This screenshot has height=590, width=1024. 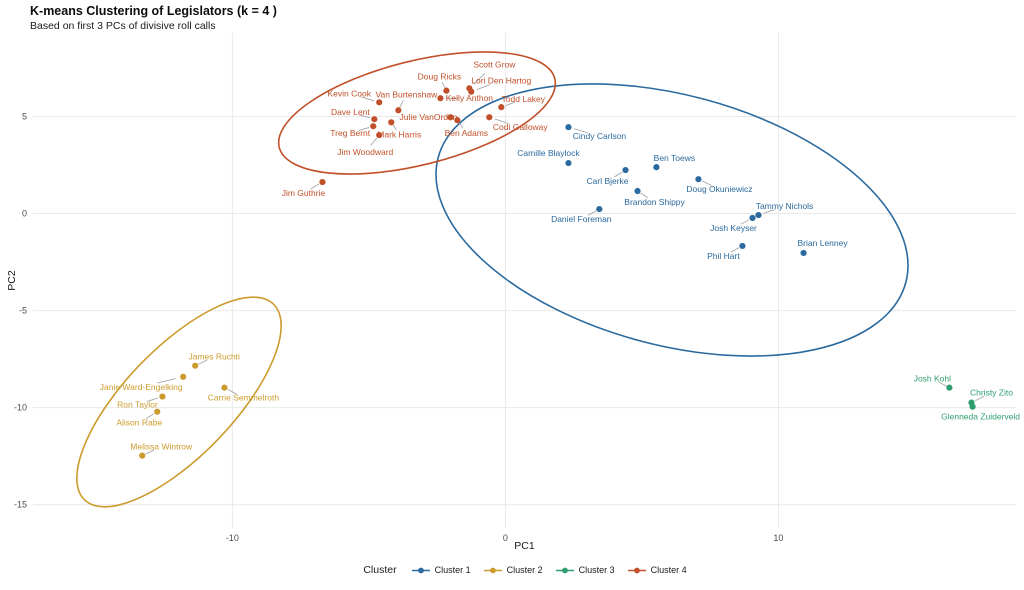 What do you see at coordinates (548, 153) in the screenshot?
I see `point-label: Camille Blaylock` at bounding box center [548, 153].